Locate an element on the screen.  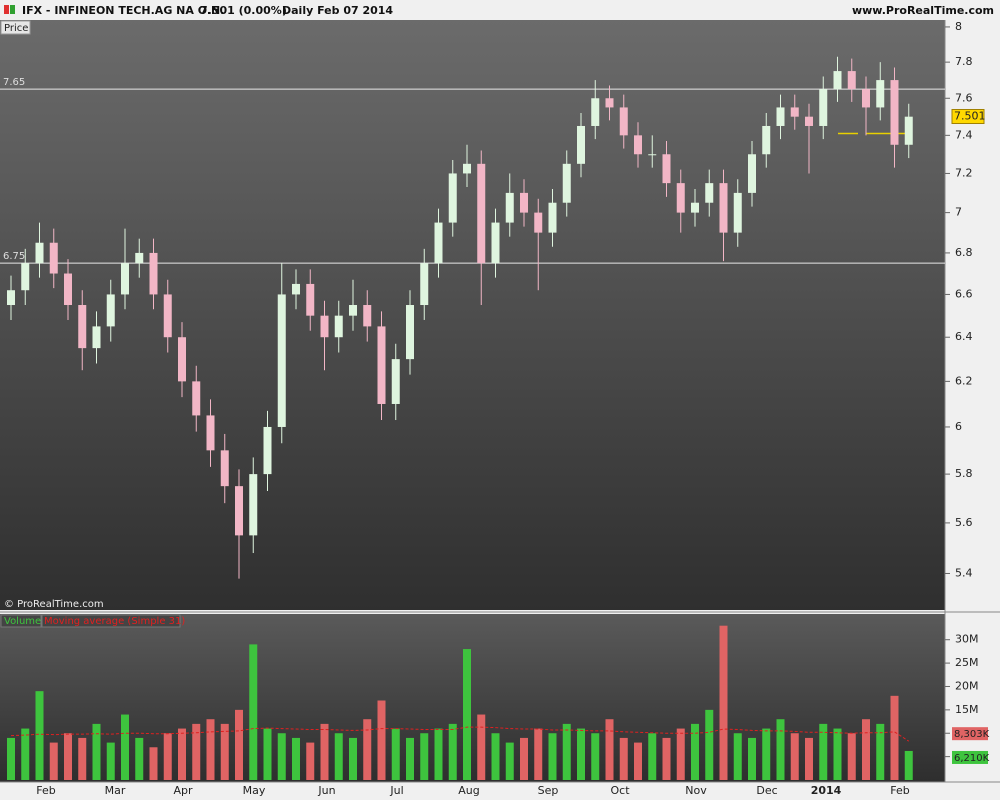
x-tick-label: Oct is located at coordinates (620, 790).